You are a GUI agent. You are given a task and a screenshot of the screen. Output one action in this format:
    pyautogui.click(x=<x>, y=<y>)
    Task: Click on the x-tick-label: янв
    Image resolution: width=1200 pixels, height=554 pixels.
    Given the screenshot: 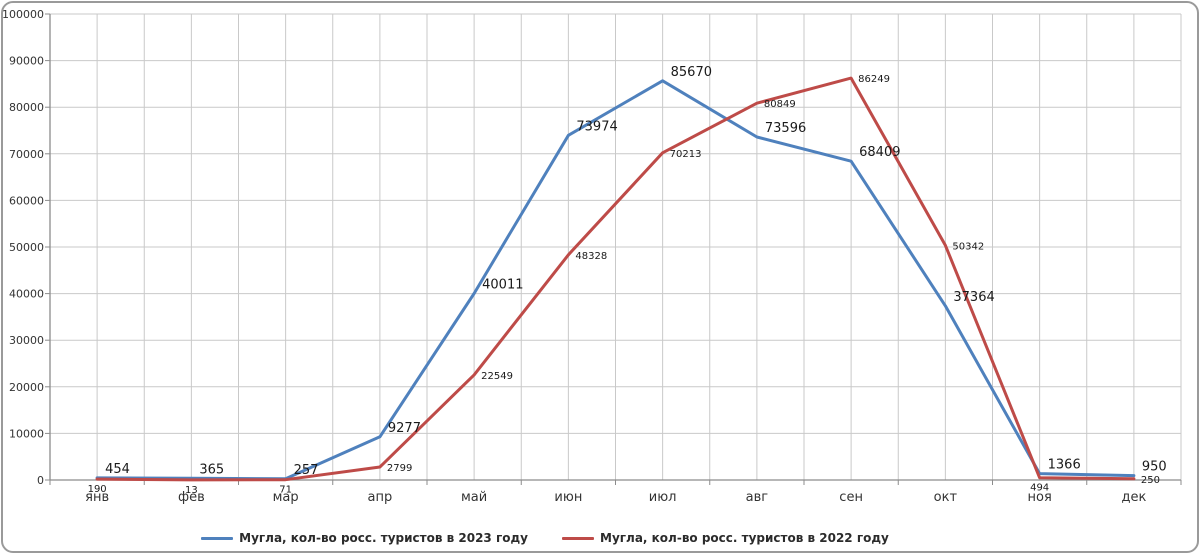 What is the action you would take?
    pyautogui.click(x=97, y=497)
    